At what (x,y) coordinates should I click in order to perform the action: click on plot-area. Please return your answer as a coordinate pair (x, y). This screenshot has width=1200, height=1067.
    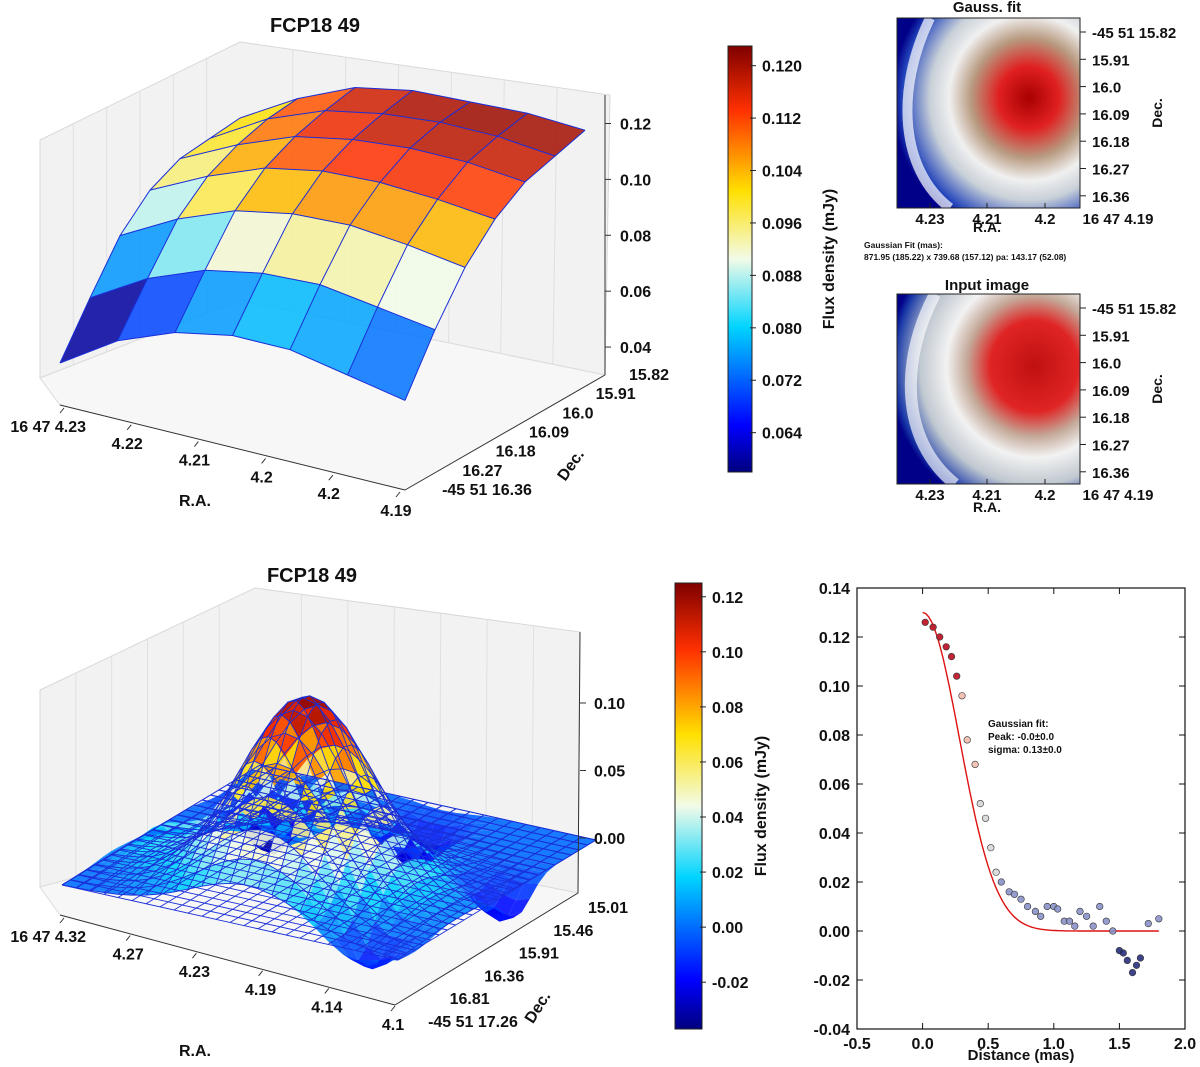
    Looking at the image, I should click on (1021, 808).